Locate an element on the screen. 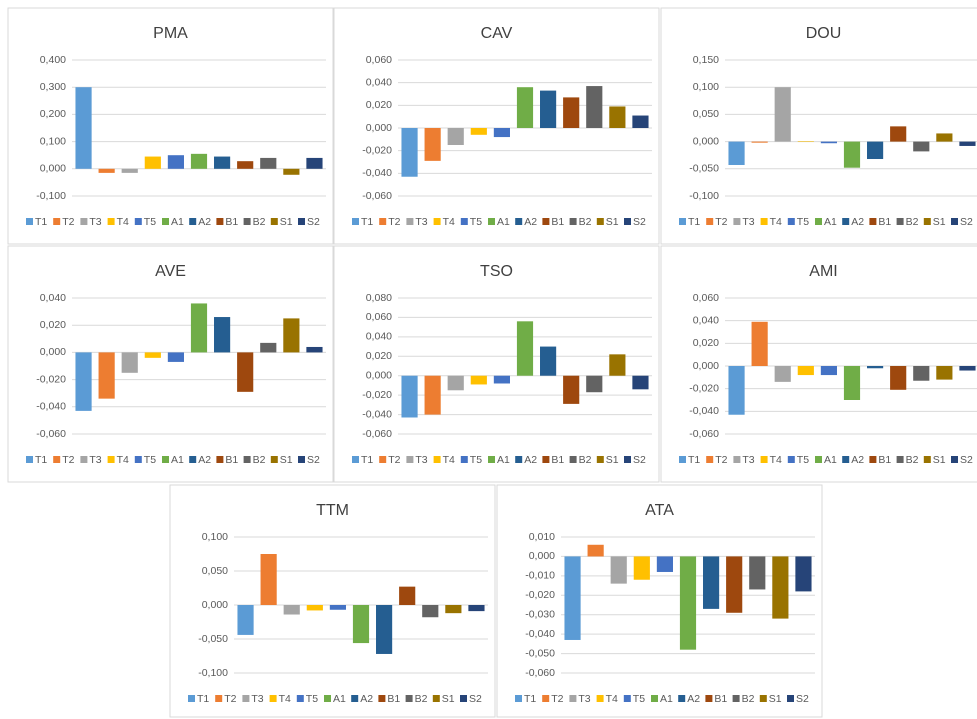  y-tick-label: 0,010 is located at coordinates (542, 537).